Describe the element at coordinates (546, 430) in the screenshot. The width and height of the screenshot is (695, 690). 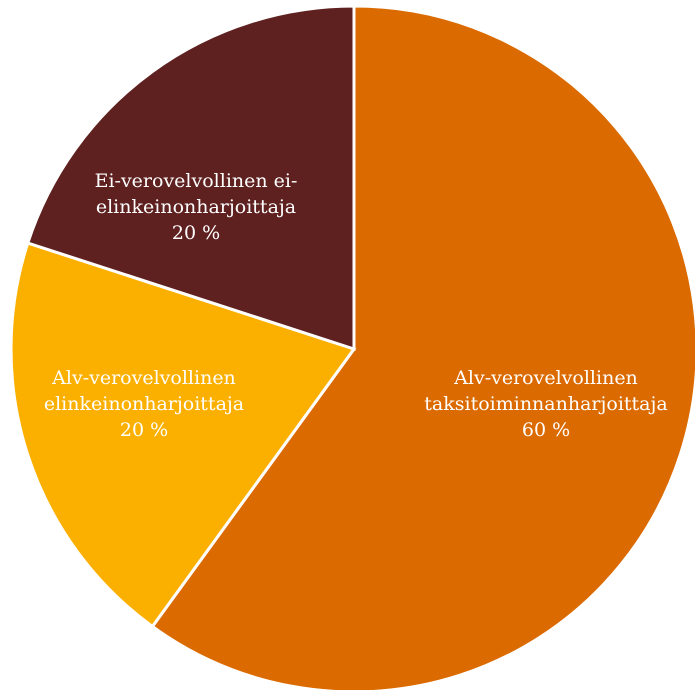
I see `slice-value-label: 60 %` at that location.